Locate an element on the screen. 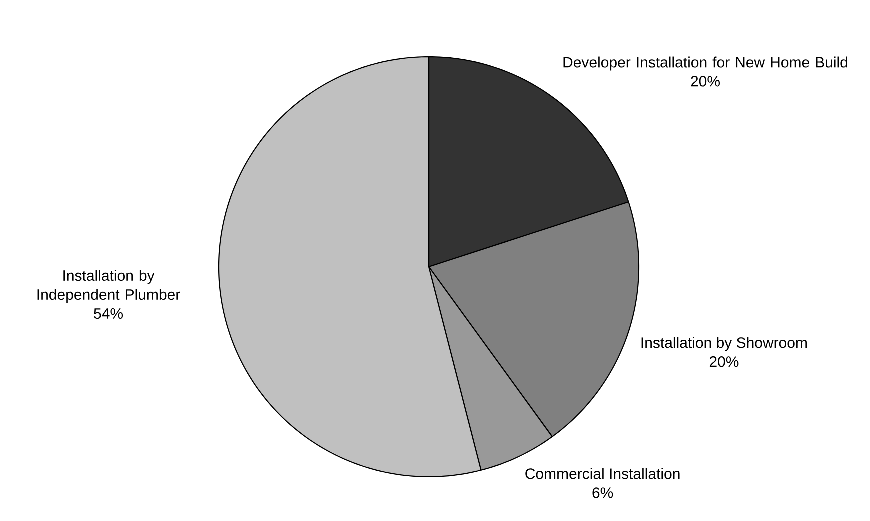 This screenshot has height=521, width=870. slice-label: Commercial Installation is located at coordinates (603, 474).